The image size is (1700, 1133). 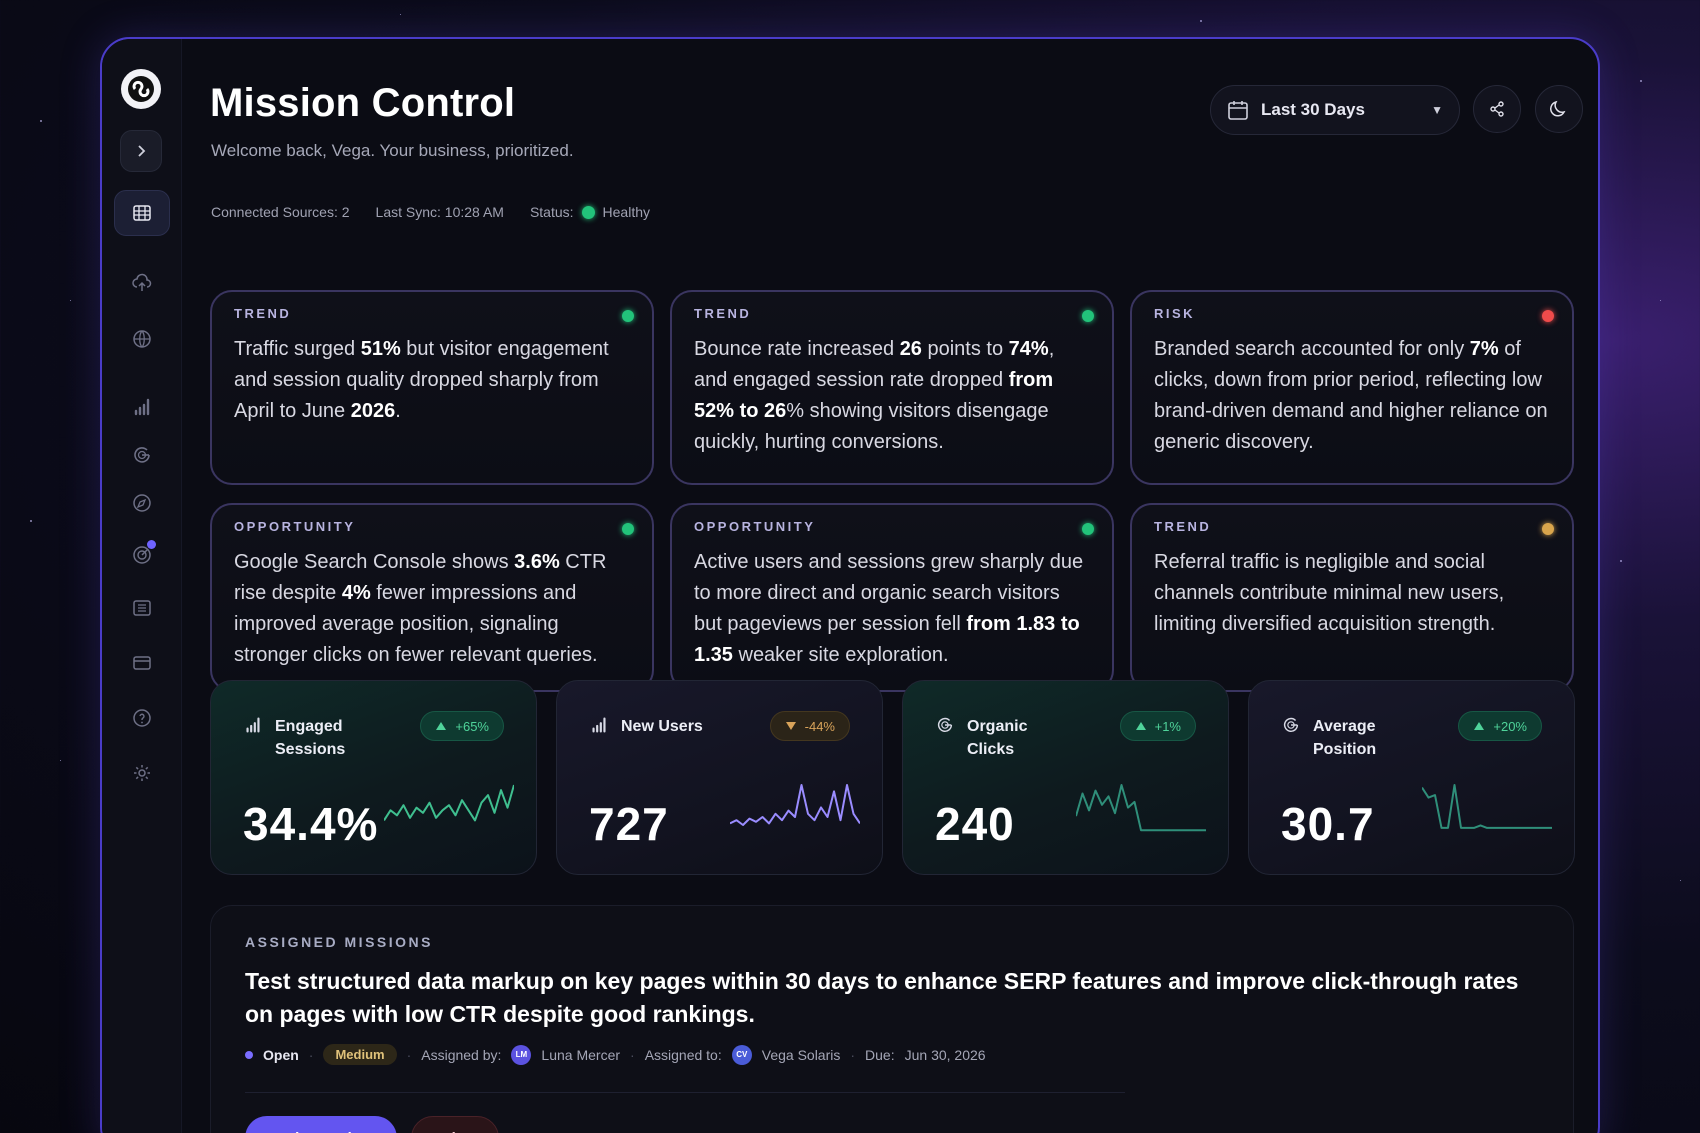 I want to click on change-value: -44%, so click(x=819, y=726).